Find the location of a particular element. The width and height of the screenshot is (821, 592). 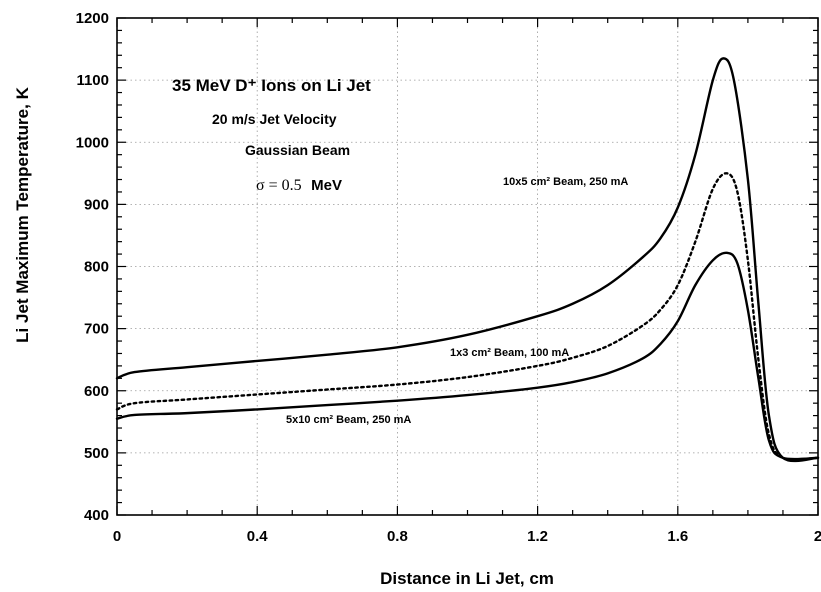

y-tick-label-0: 400 is located at coordinates (96, 515).